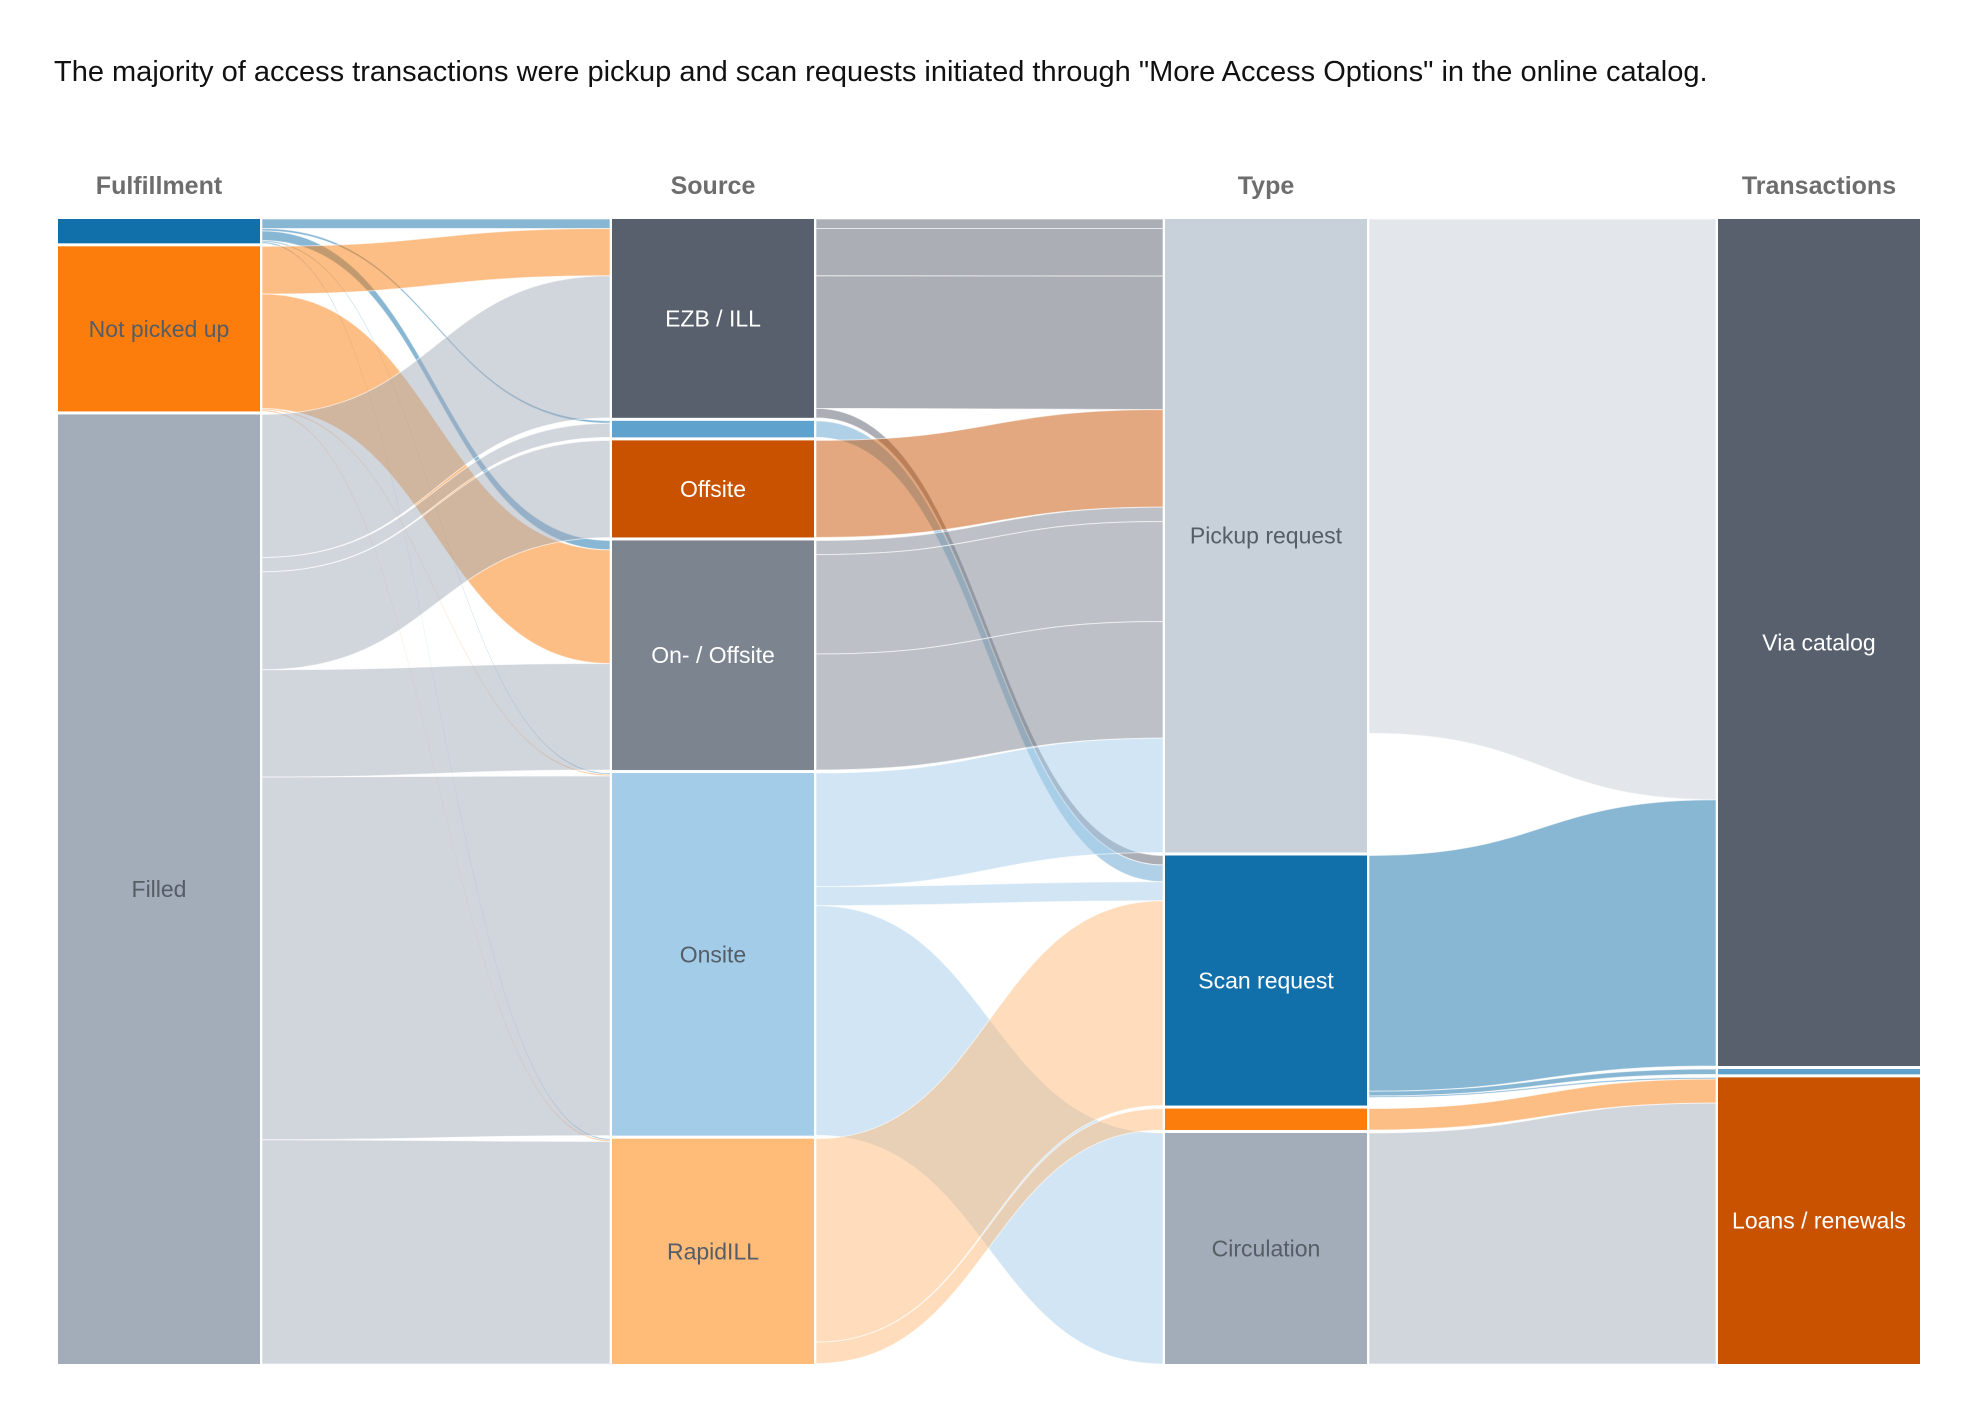 This screenshot has height=1424, width=1976. What do you see at coordinates (1819, 1071) in the screenshot?
I see `node-x_blue` at bounding box center [1819, 1071].